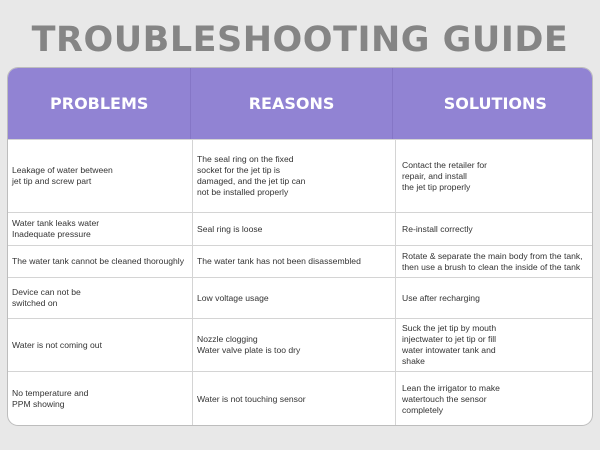 Image resolution: width=600 pixels, height=450 pixels. What do you see at coordinates (294, 298) in the screenshot?
I see `reason-cell: Low voltage usage` at bounding box center [294, 298].